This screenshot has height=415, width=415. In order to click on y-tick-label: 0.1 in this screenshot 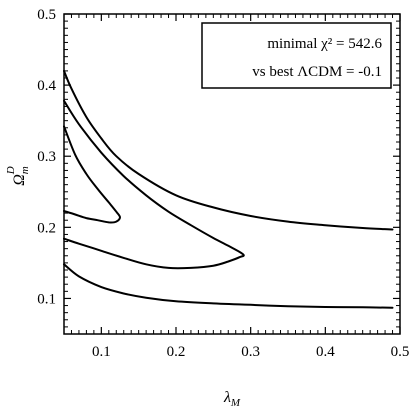, I will do `click(46, 299)`.